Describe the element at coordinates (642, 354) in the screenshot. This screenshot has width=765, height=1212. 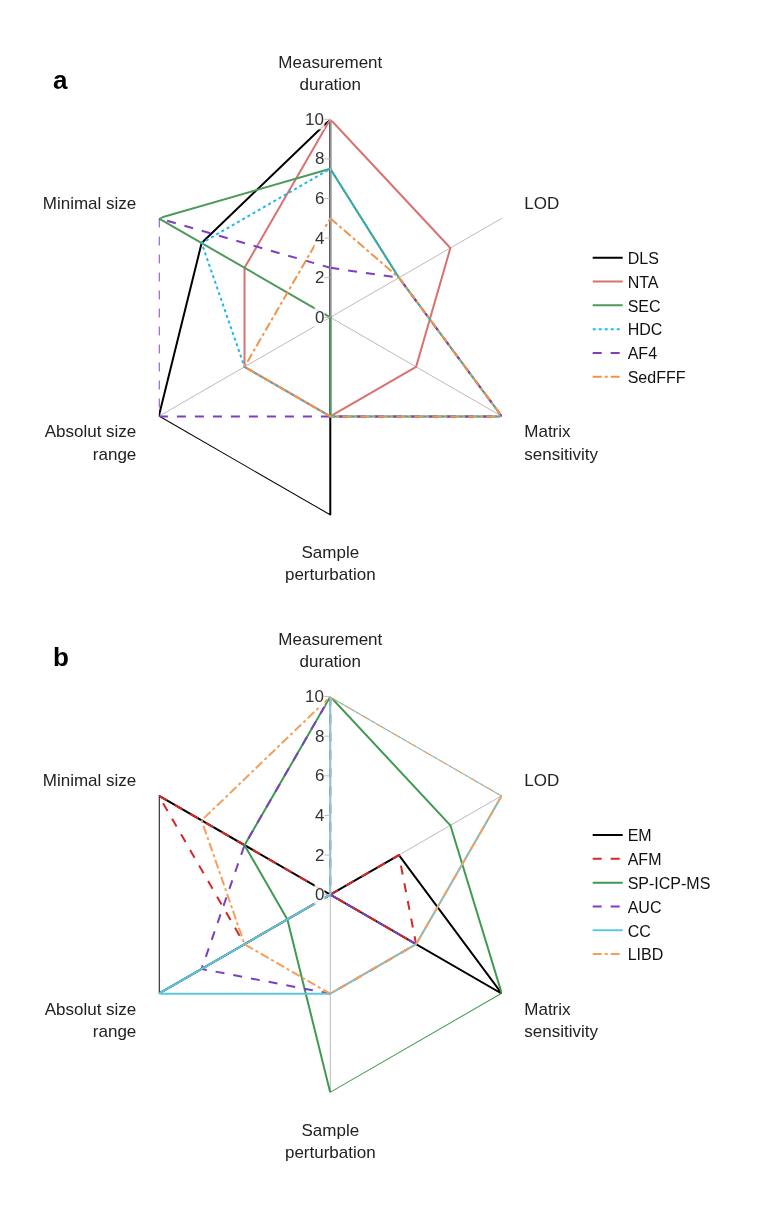
I see `legend-label: AF4` at that location.